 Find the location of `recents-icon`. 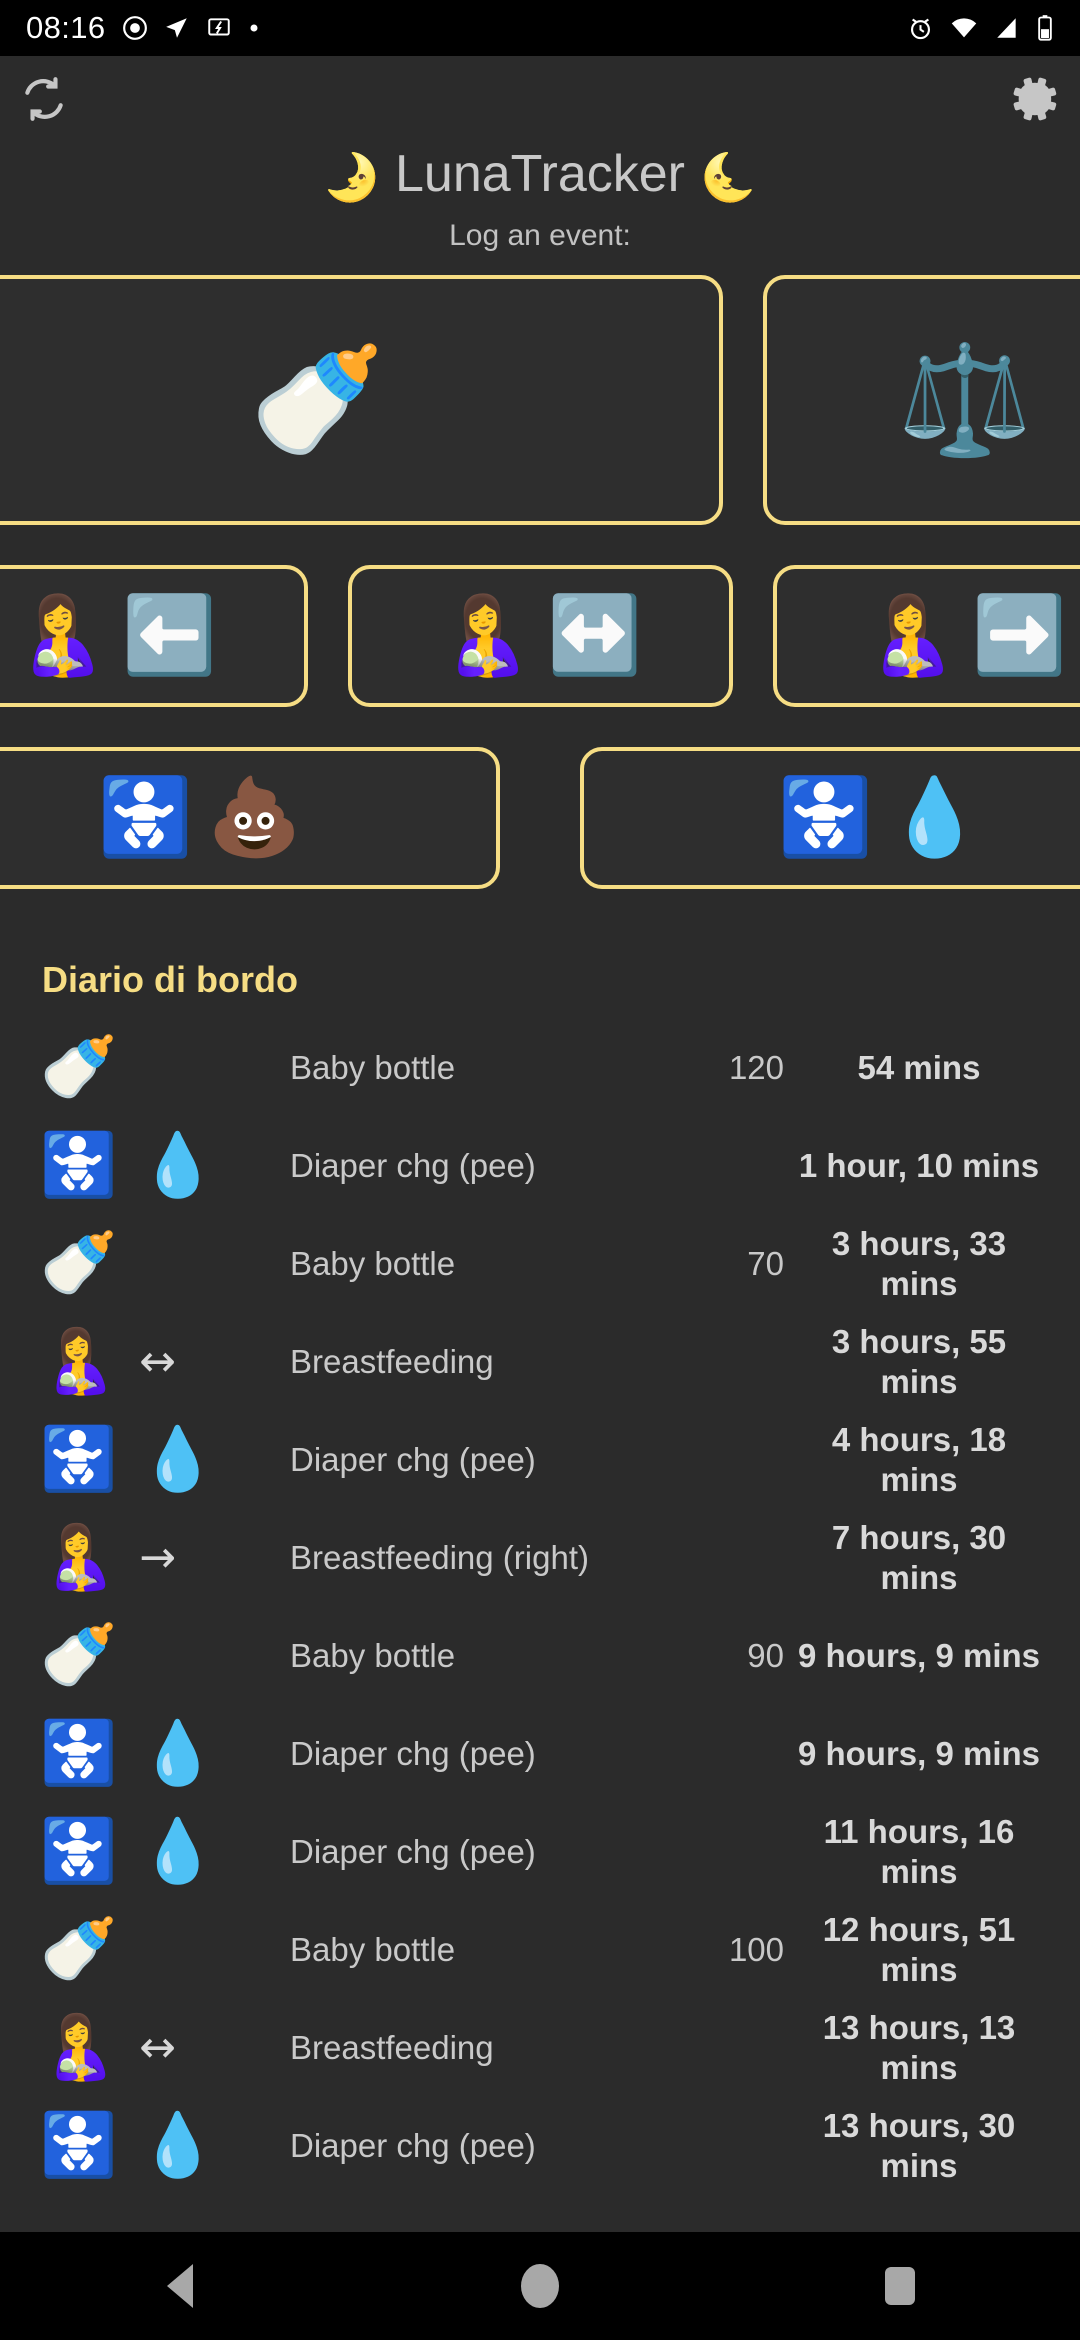

recents-icon is located at coordinates (900, 2286).